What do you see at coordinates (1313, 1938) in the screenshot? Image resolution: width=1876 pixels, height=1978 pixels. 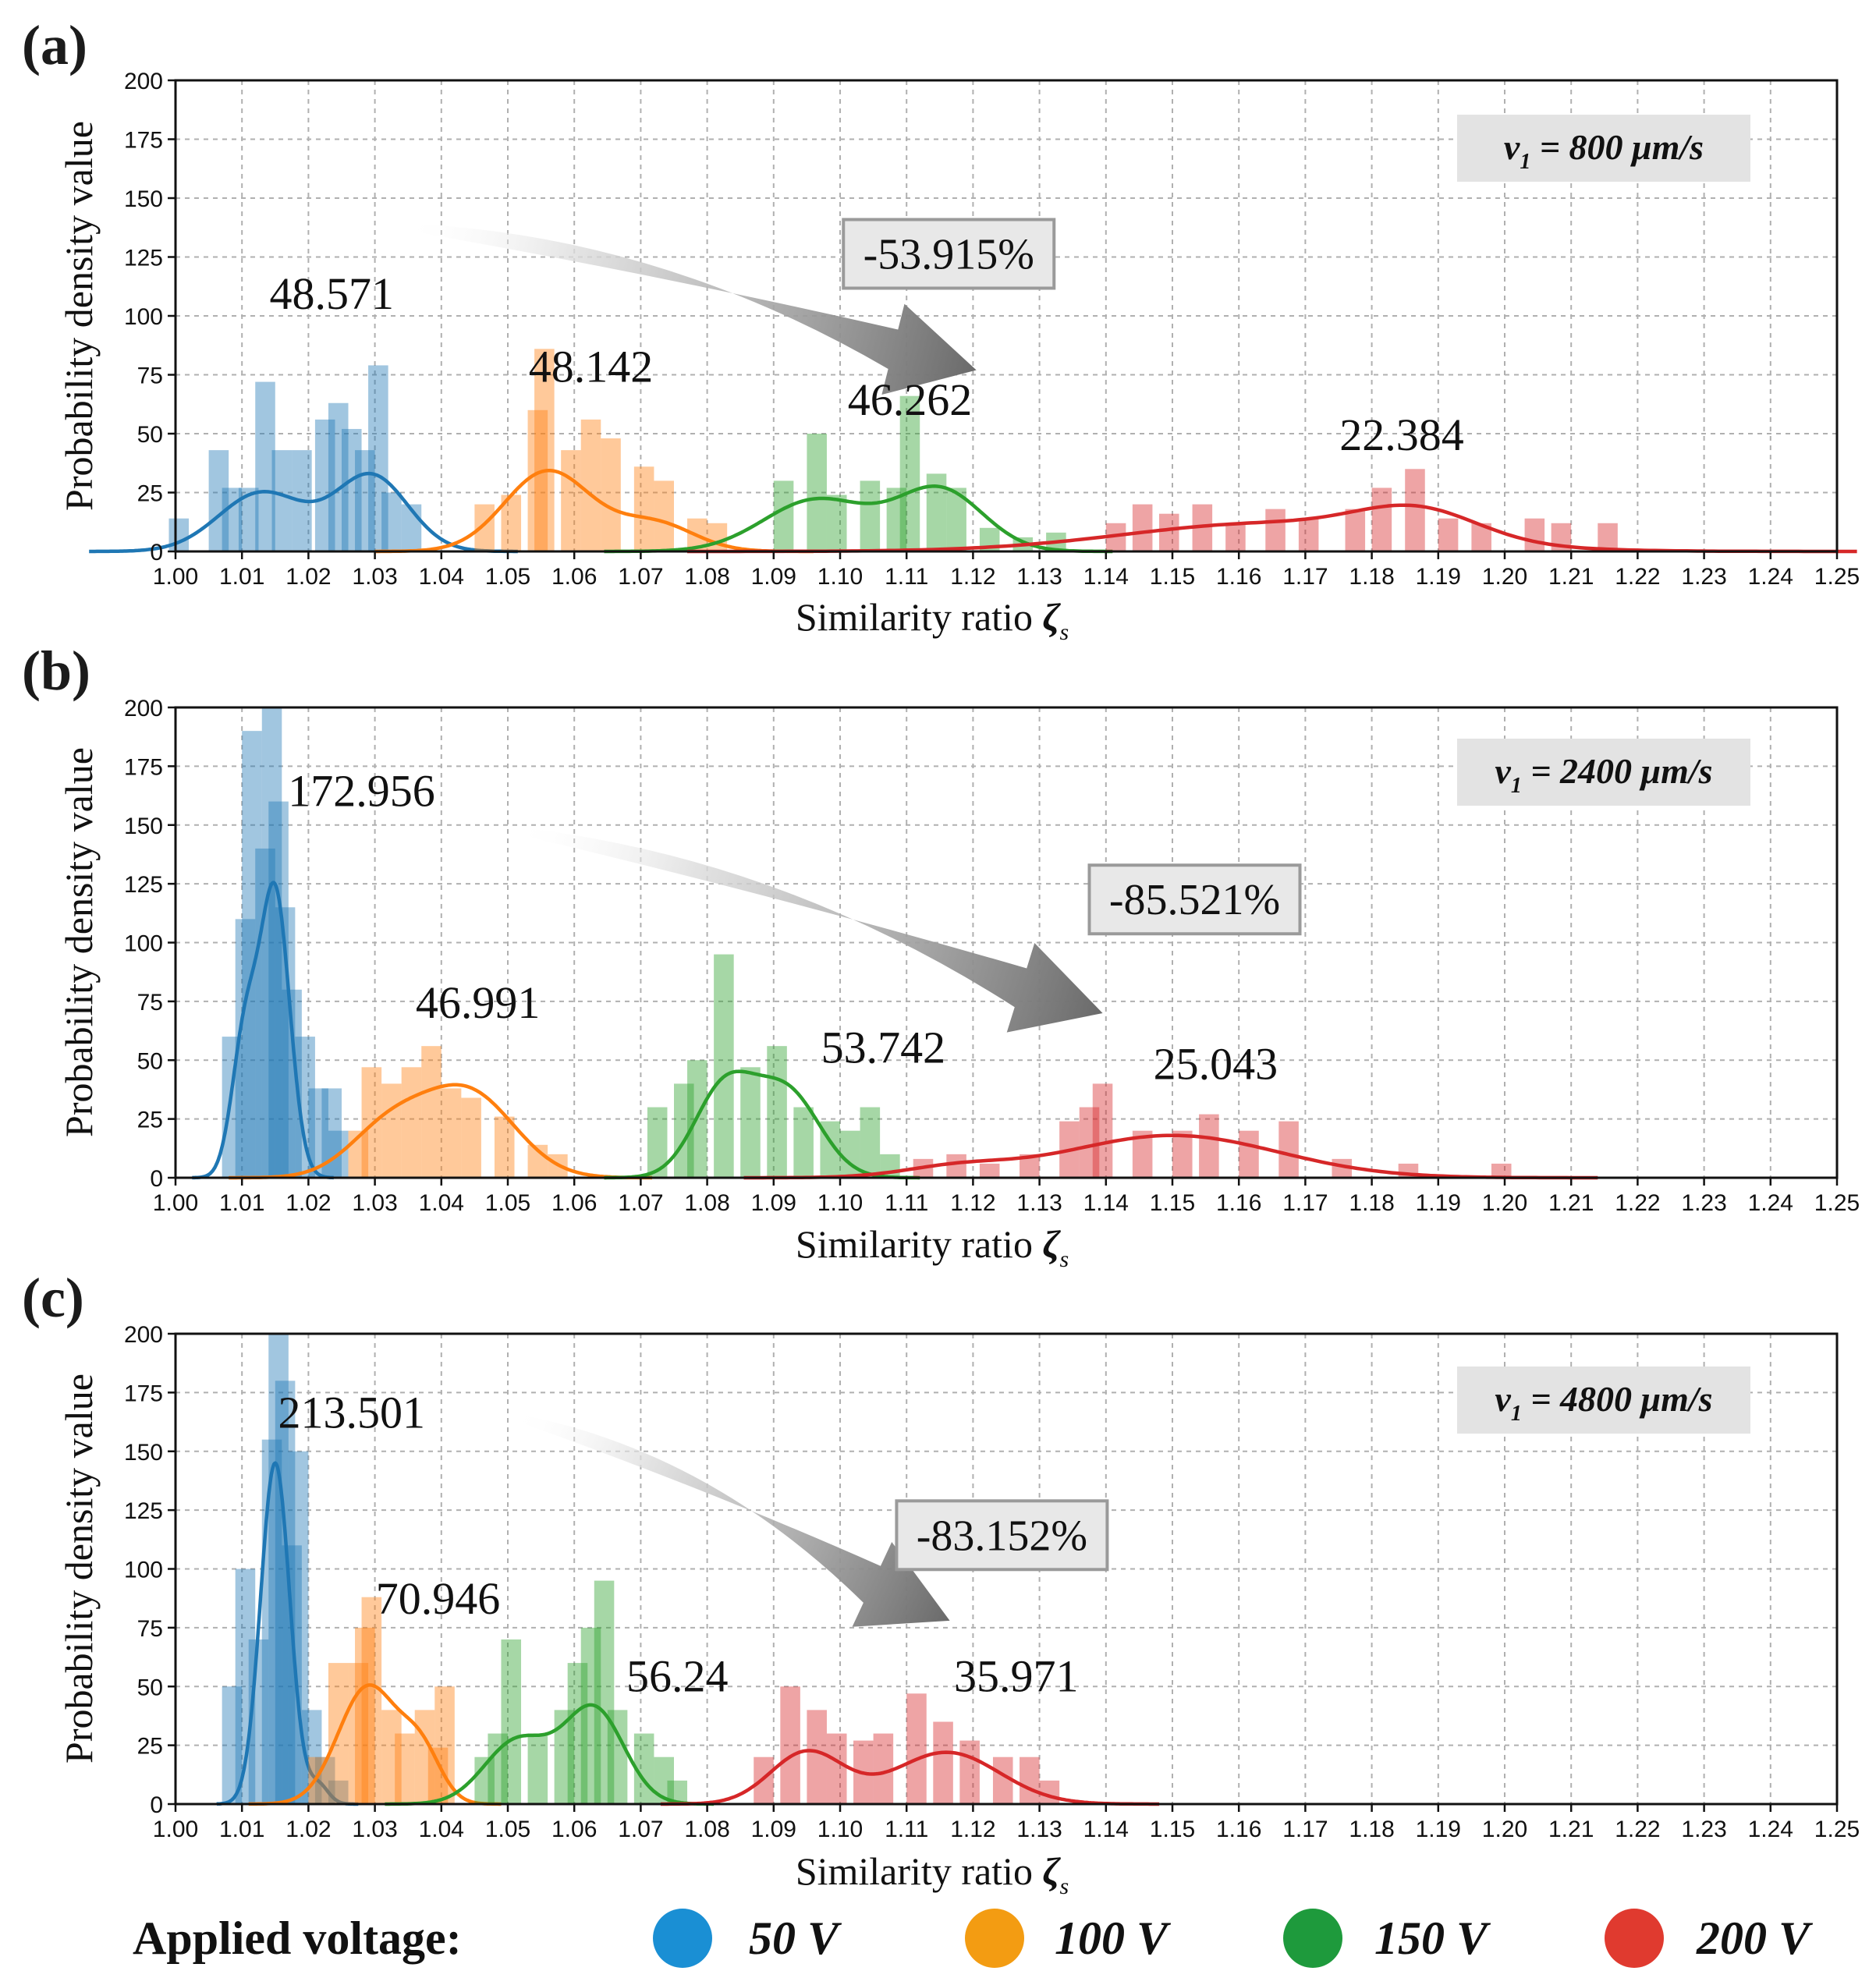 I see `legend-swatch-150v` at bounding box center [1313, 1938].